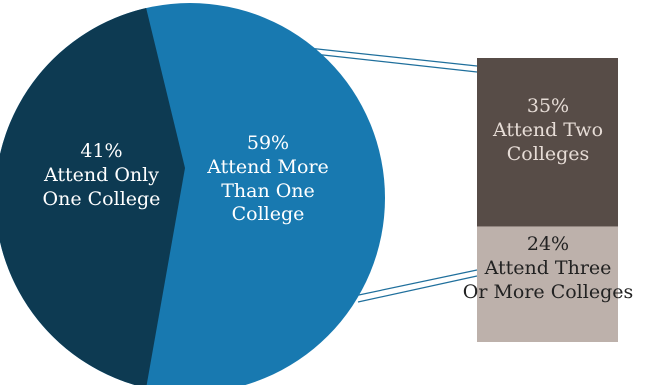 This screenshot has height=385, width=645. Describe the element at coordinates (548, 106) in the screenshot. I see `bar-percent: 35%` at that location.